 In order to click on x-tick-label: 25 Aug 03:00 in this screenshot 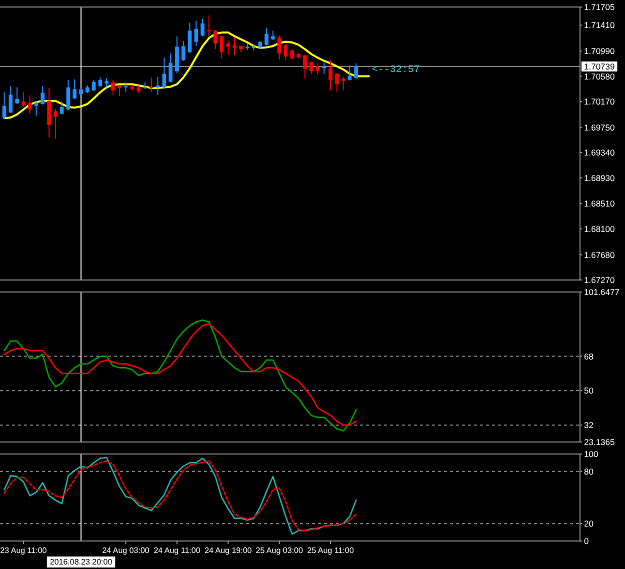, I will do `click(280, 550)`.